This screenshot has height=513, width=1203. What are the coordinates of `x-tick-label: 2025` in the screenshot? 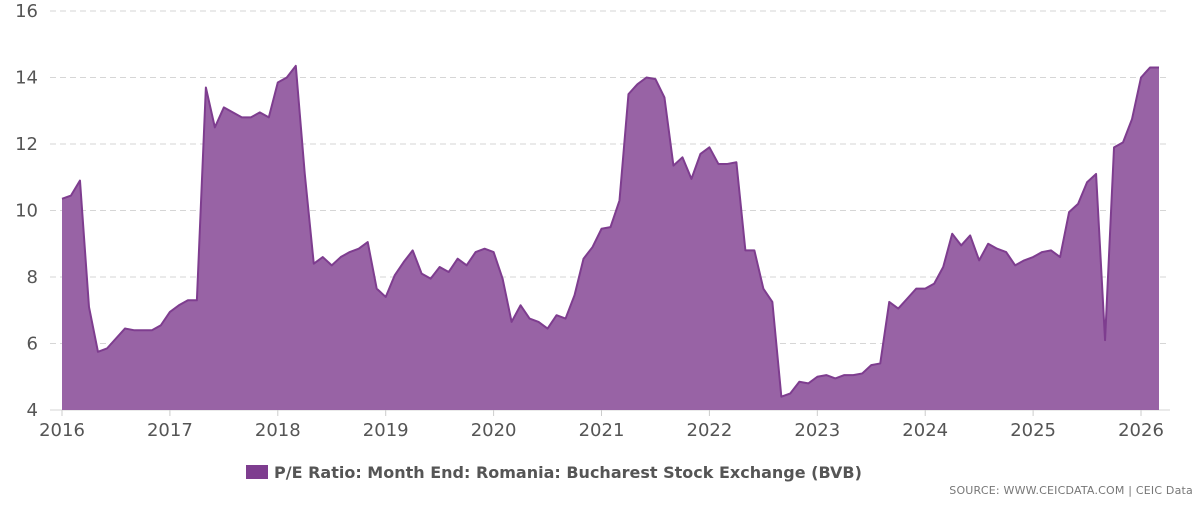 It's located at (1033, 430).